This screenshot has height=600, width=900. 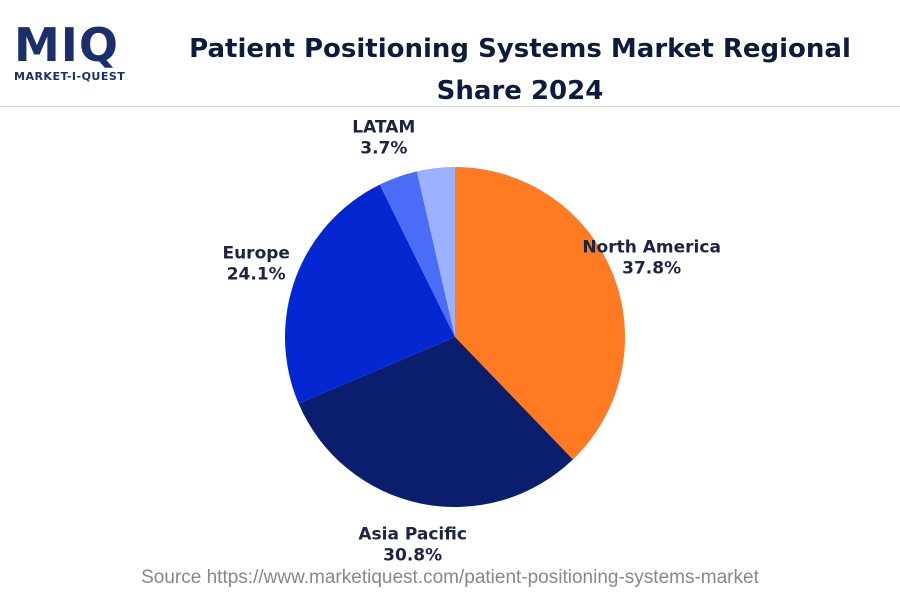 I want to click on logo-name: MARKET-I-QUEST, so click(x=70, y=76).